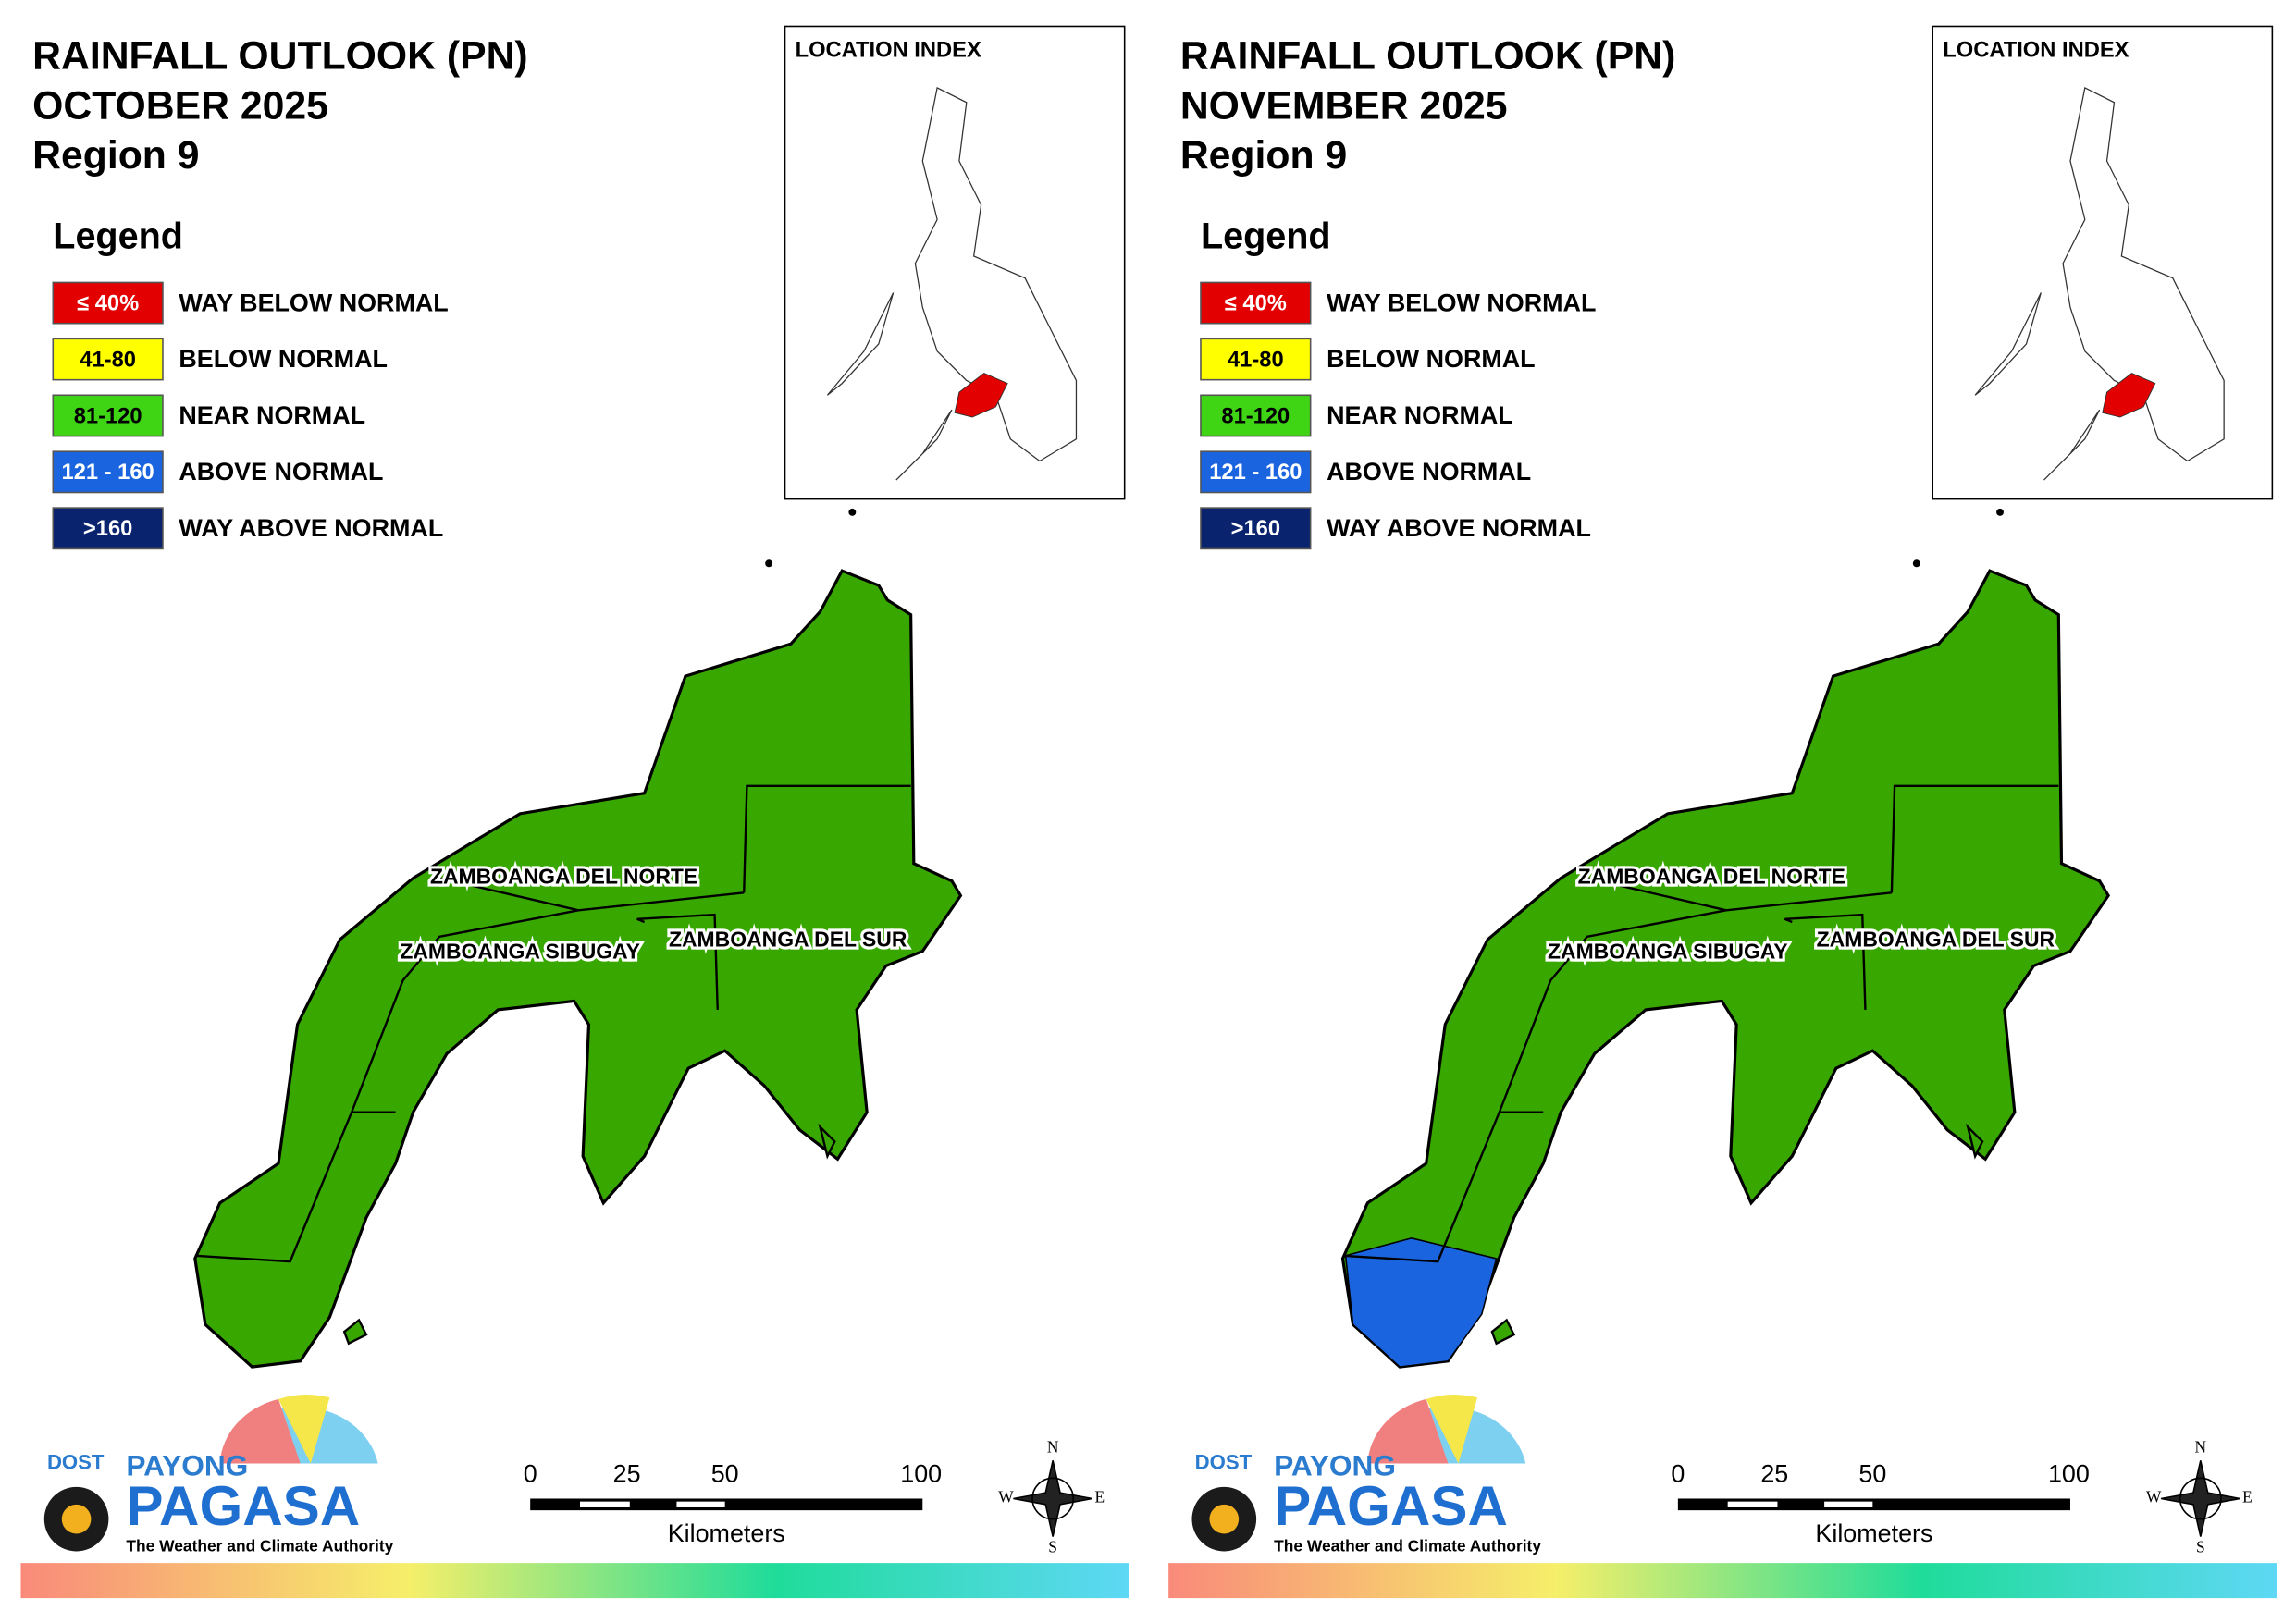  I want to click on above-normal-area, so click(1421, 1302).